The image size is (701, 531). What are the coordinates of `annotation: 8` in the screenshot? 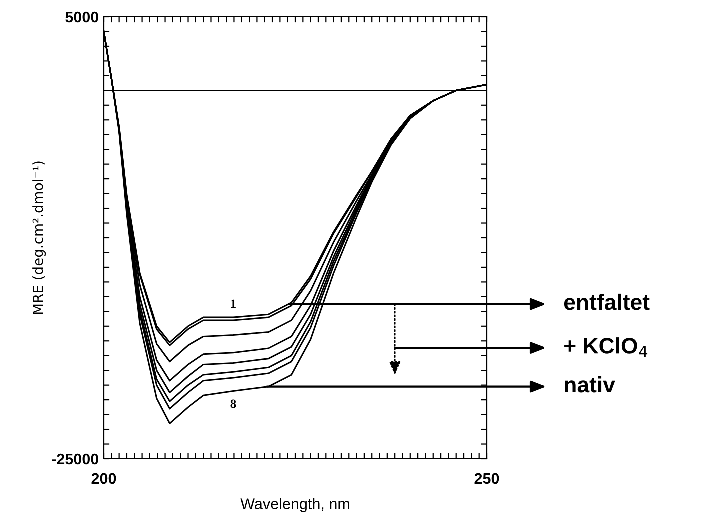 It's located at (233, 404).